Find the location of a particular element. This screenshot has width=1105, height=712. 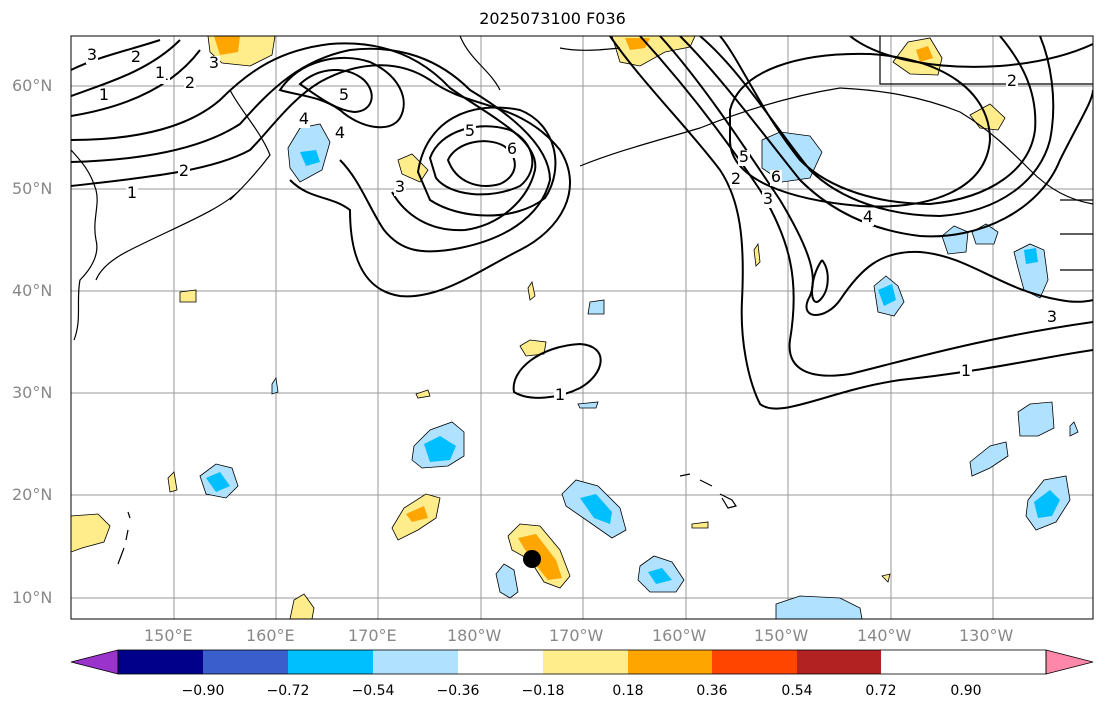

lon-label: 140°W is located at coordinates (884, 635).